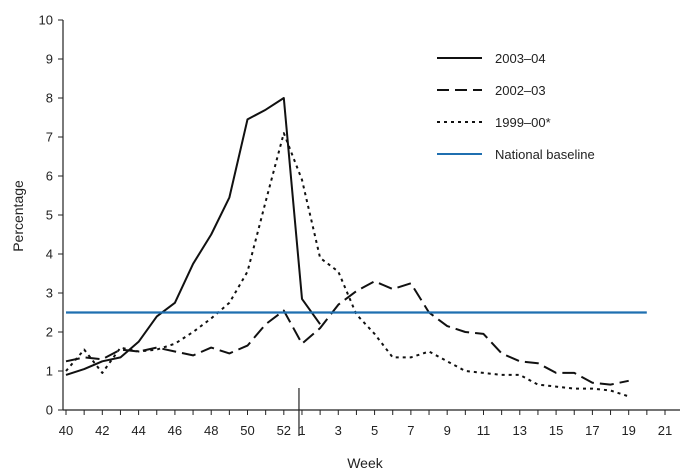 The image size is (700, 475). I want to click on x-tick-label: 11, so click(484, 430).